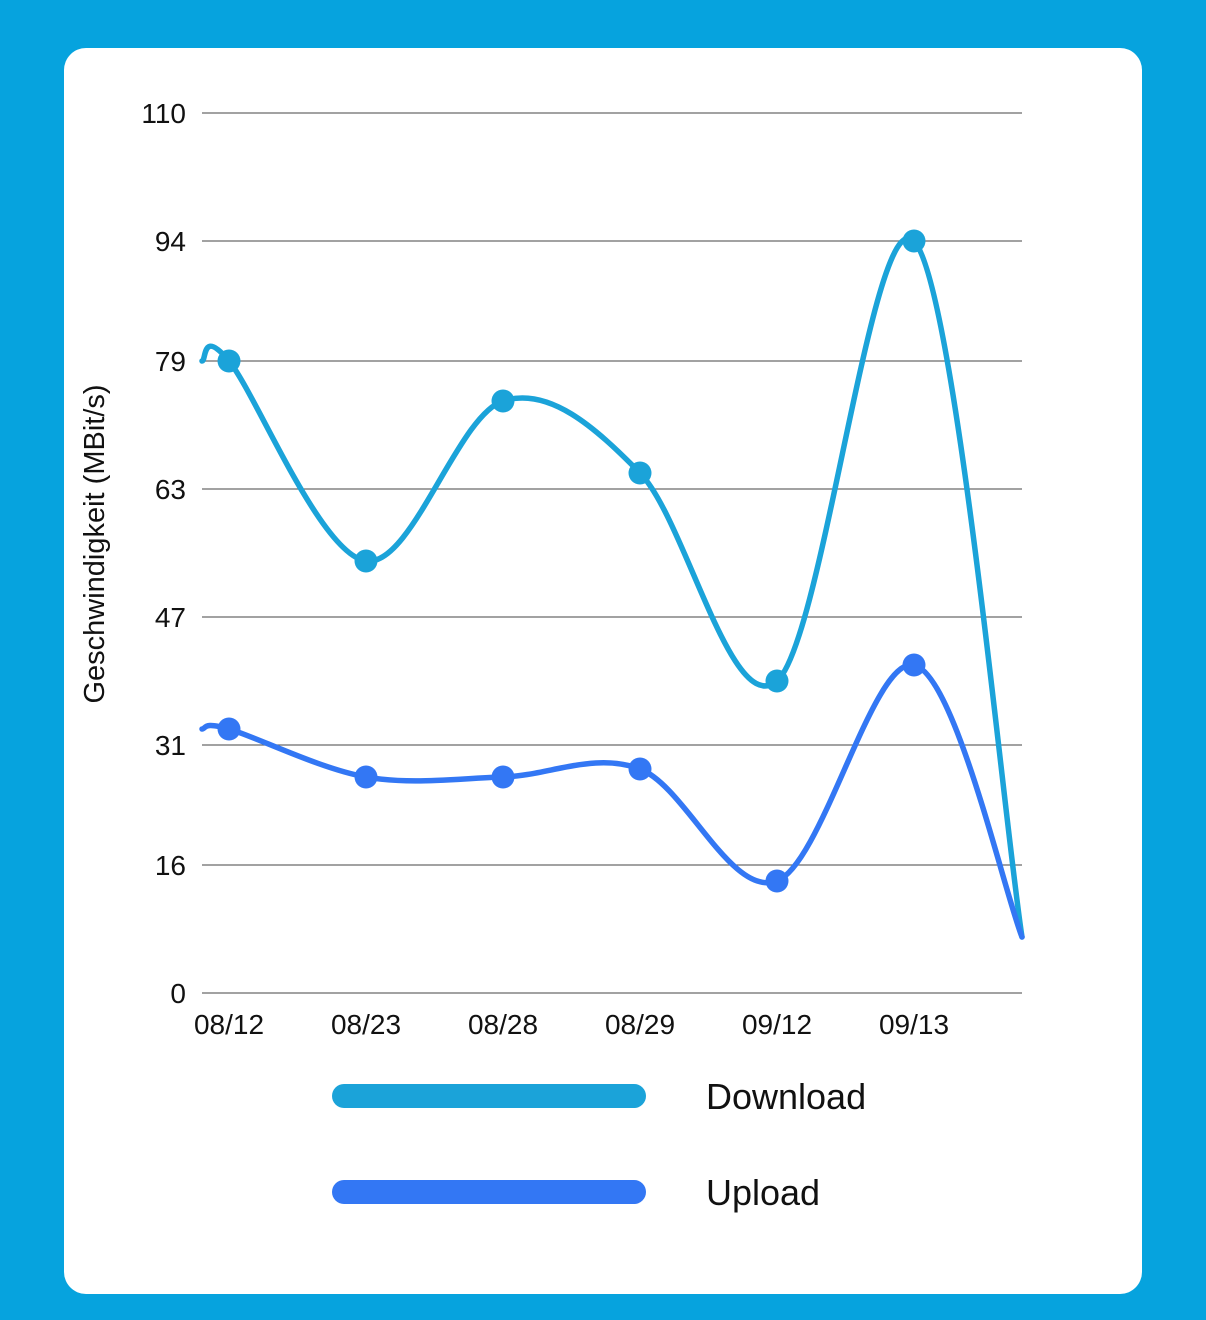 Image resolution: width=1206 pixels, height=1320 pixels. Describe the element at coordinates (170, 241) in the screenshot. I see `y-tick-label: 94` at that location.